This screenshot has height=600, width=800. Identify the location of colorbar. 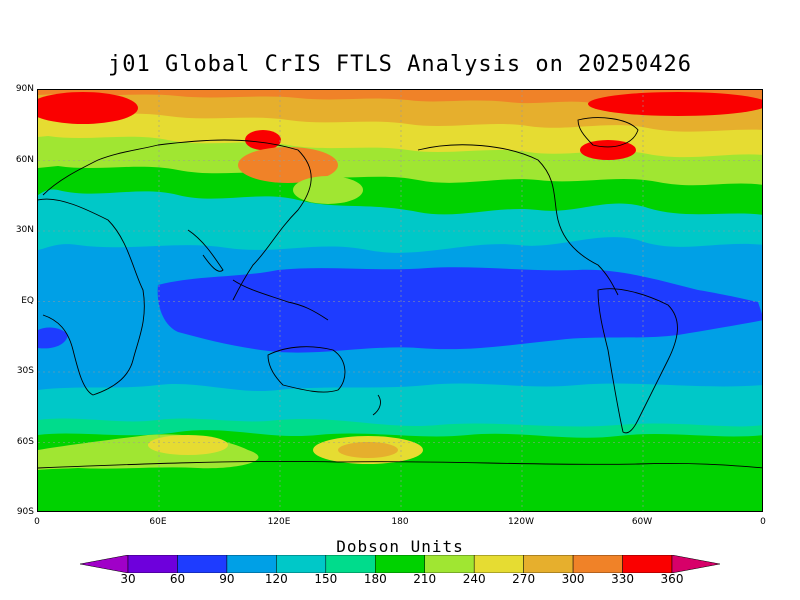
(400, 564).